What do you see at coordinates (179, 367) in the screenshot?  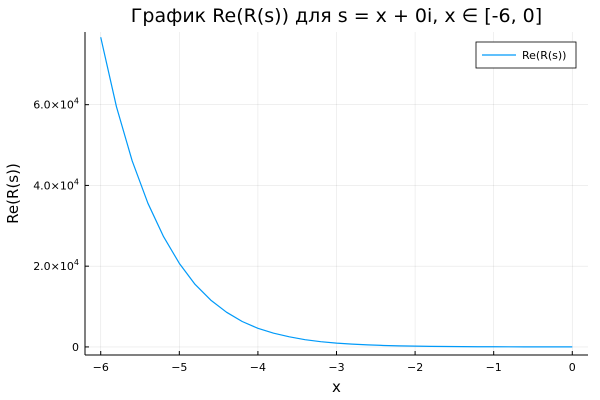 I see `x-tick-label: −5` at bounding box center [179, 367].